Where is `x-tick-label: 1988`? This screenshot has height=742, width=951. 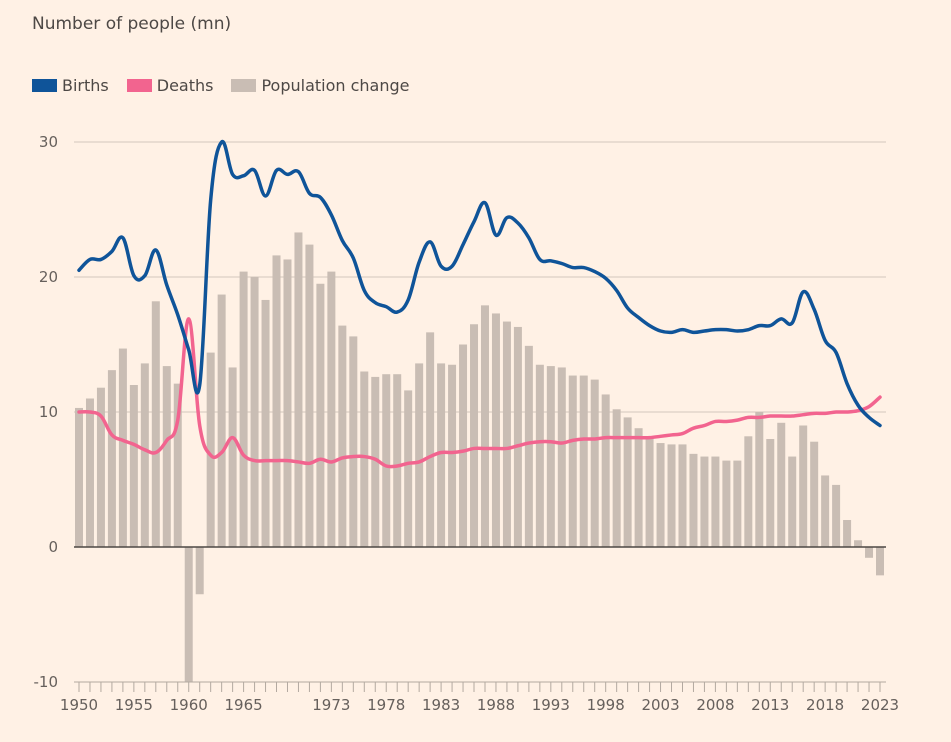
x-tick-label: 1988 is located at coordinates (496, 705).